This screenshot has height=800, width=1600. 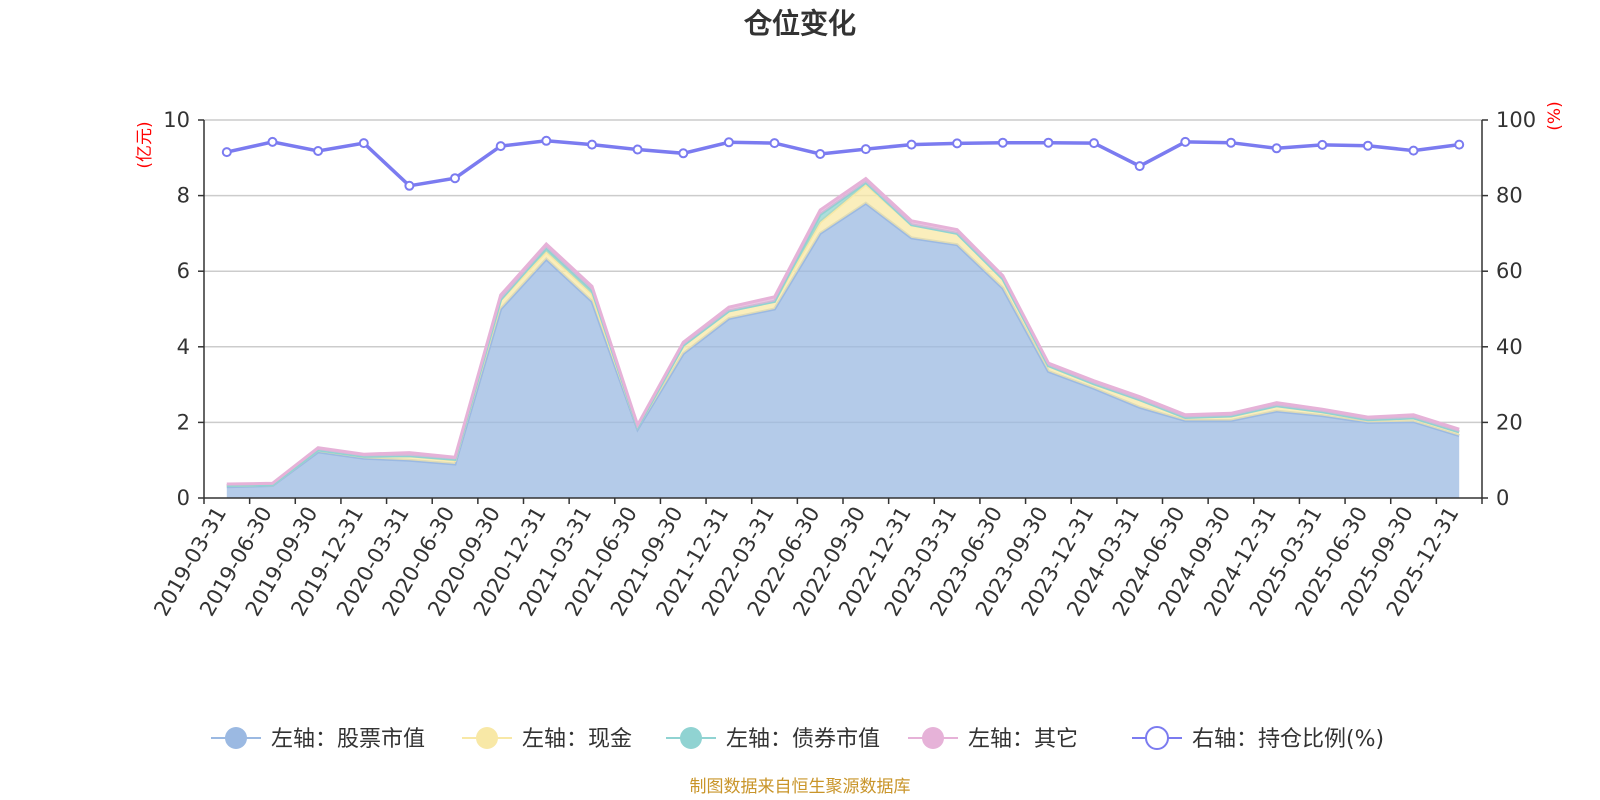 I want to click on right-axis-tick-label: 20, so click(x=1509, y=422).